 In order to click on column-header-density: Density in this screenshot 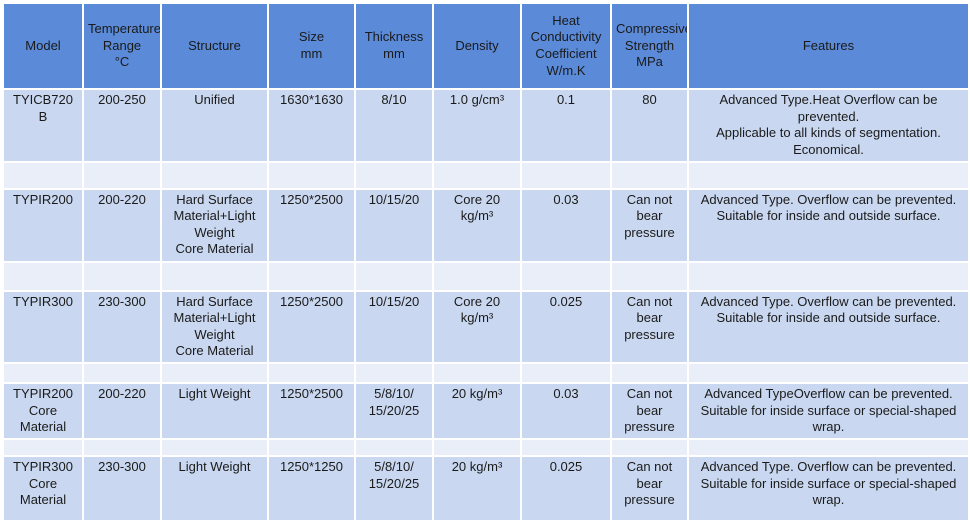, I will do `click(477, 46)`.